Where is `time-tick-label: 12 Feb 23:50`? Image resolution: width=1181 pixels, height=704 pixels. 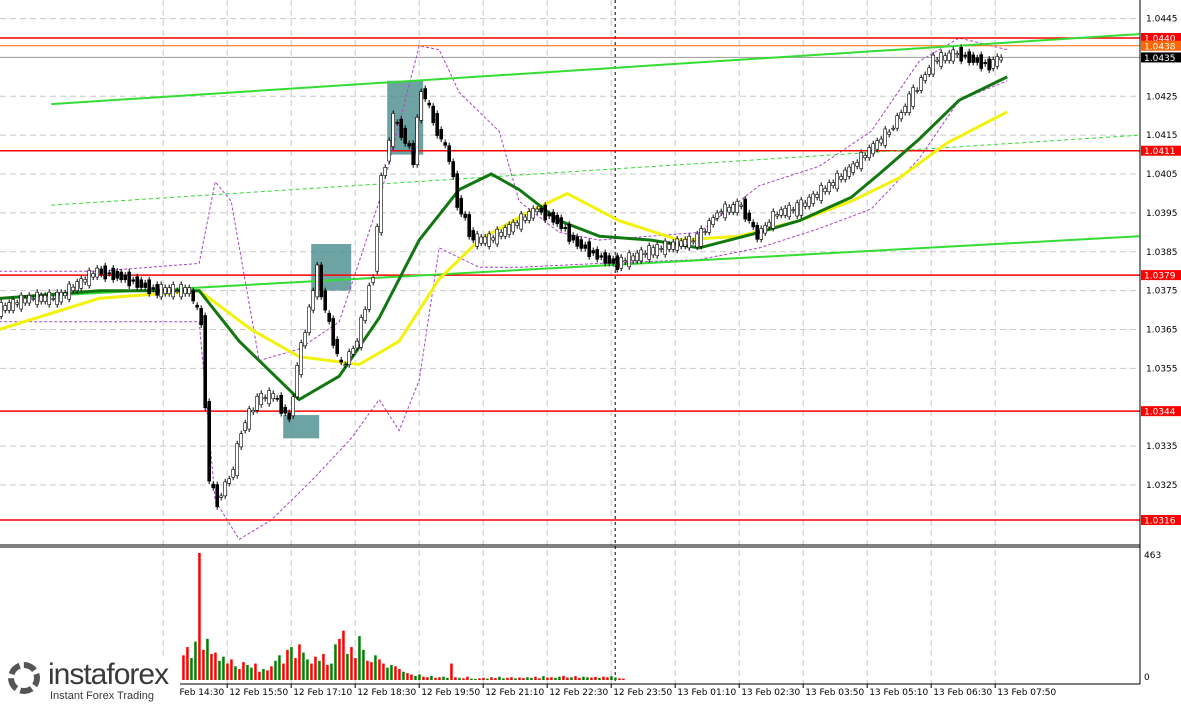
time-tick-label: 12 Feb 23:50 is located at coordinates (642, 693).